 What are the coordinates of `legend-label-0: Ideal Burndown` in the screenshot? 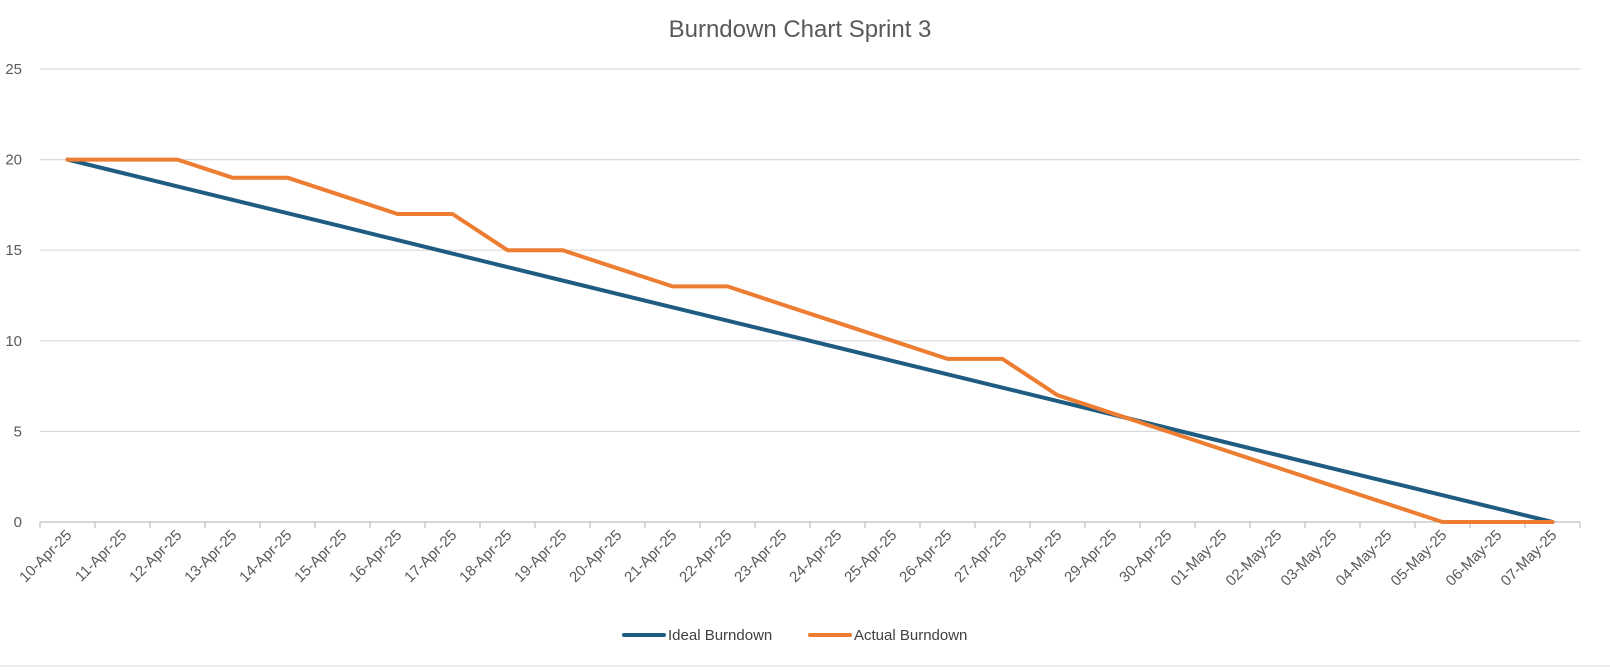 It's located at (720, 635).